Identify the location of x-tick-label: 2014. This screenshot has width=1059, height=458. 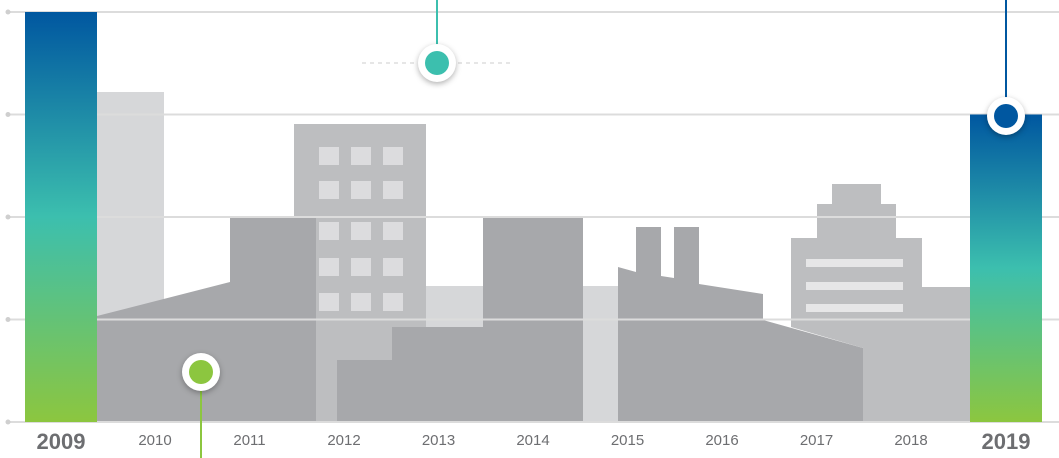
(532, 440).